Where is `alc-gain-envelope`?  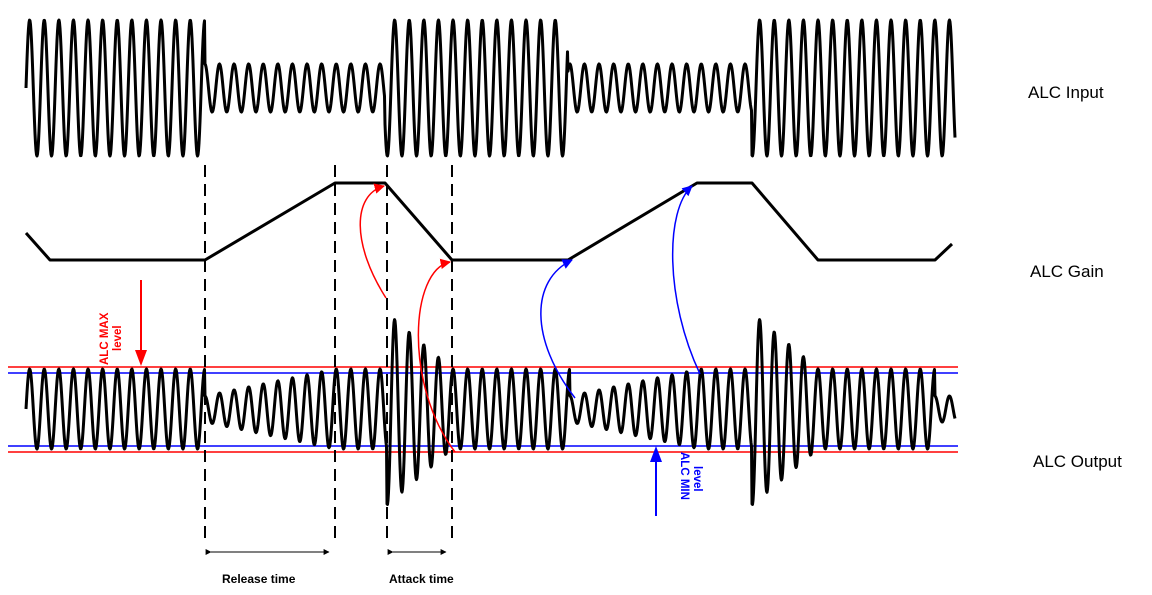 alc-gain-envelope is located at coordinates (489, 221).